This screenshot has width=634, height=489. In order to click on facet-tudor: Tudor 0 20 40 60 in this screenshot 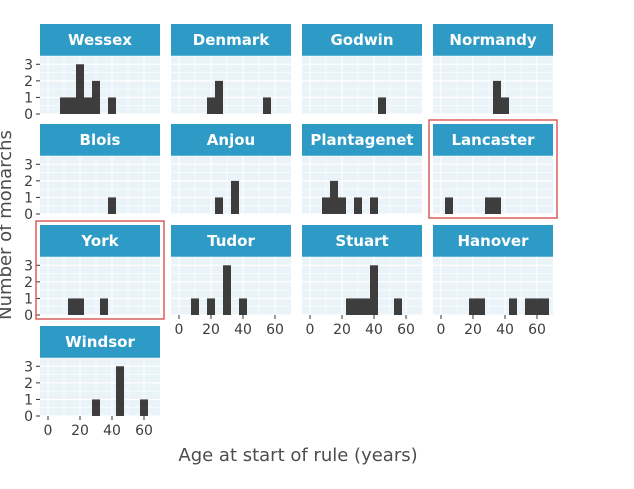, I will do `click(231, 281)`.